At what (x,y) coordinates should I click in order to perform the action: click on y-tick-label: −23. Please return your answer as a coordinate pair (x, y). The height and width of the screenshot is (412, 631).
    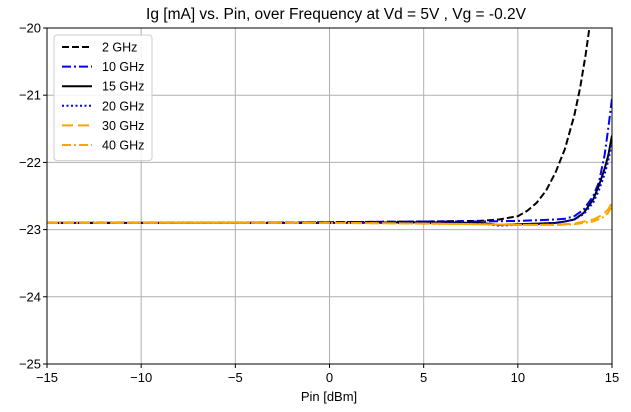
    Looking at the image, I should click on (30, 229).